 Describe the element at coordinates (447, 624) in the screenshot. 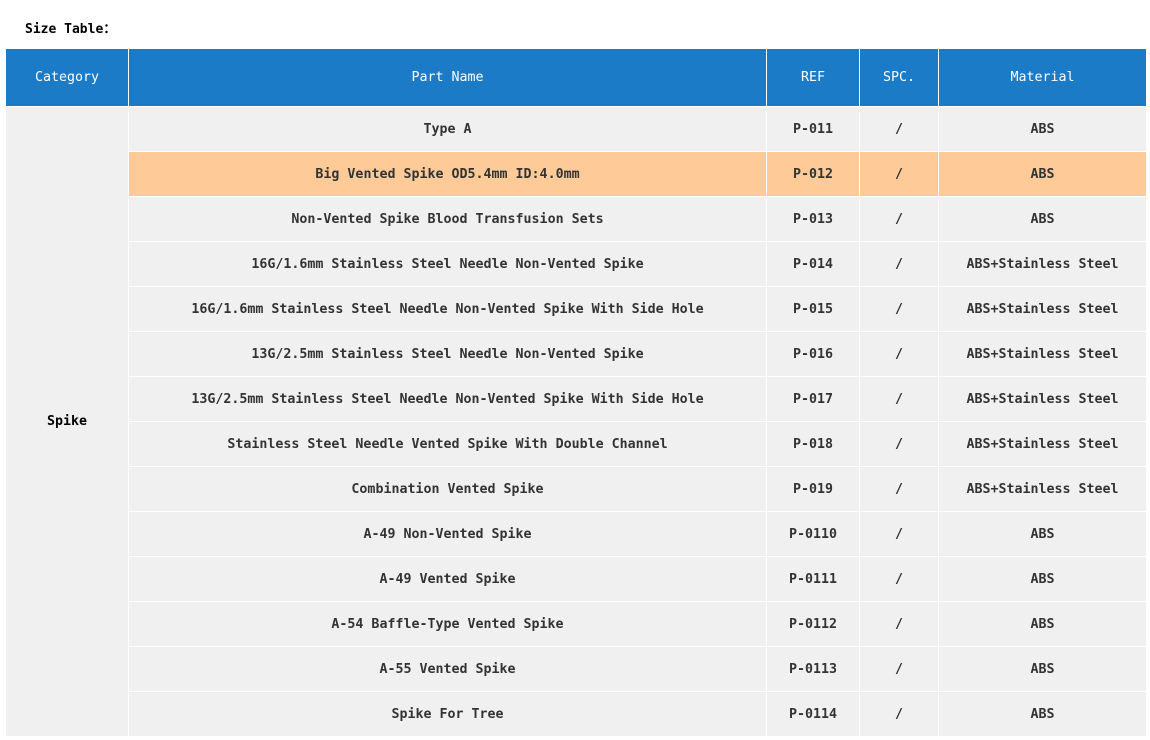

I see `part-name-cell: A-54 Baffle-Type Vented Spike` at that location.